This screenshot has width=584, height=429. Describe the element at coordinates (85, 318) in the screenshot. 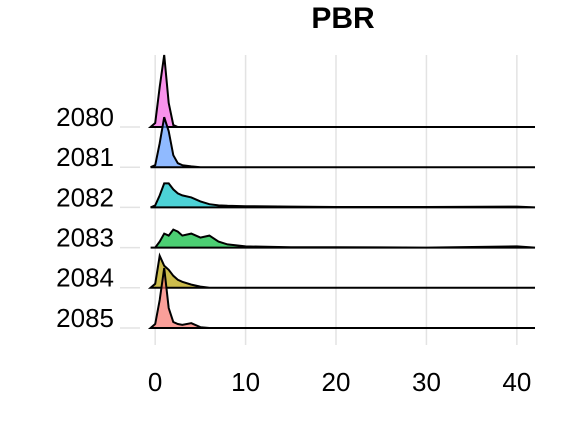

I see `y-tick-label: 2085` at that location.